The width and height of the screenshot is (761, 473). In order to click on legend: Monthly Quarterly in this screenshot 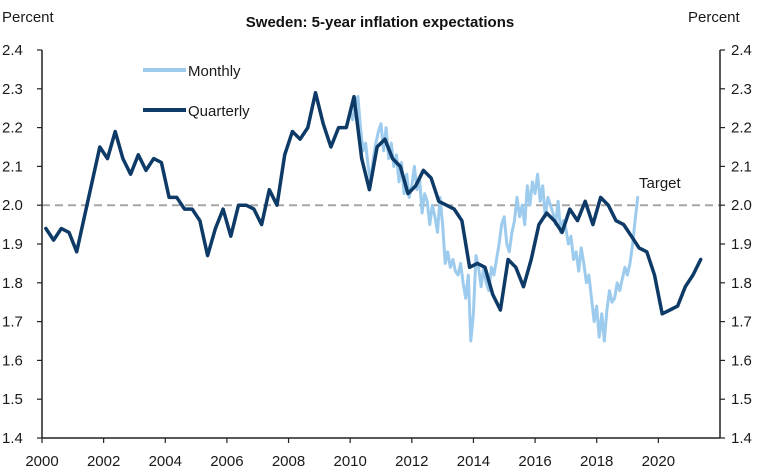, I will do `click(196, 91)`.